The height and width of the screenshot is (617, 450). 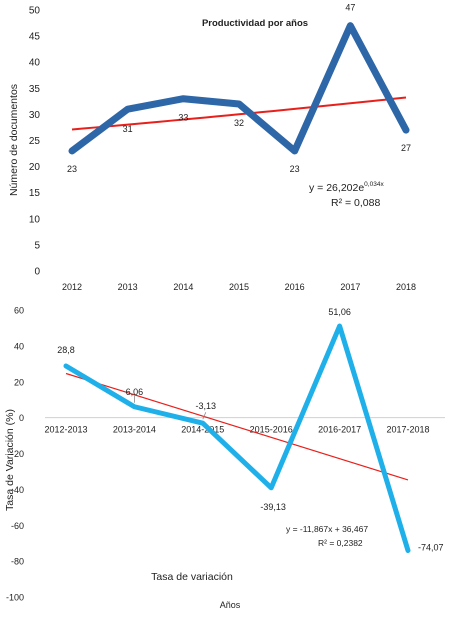 What do you see at coordinates (339, 430) in the screenshot?
I see `x-tick-label: 2016-2017` at bounding box center [339, 430].